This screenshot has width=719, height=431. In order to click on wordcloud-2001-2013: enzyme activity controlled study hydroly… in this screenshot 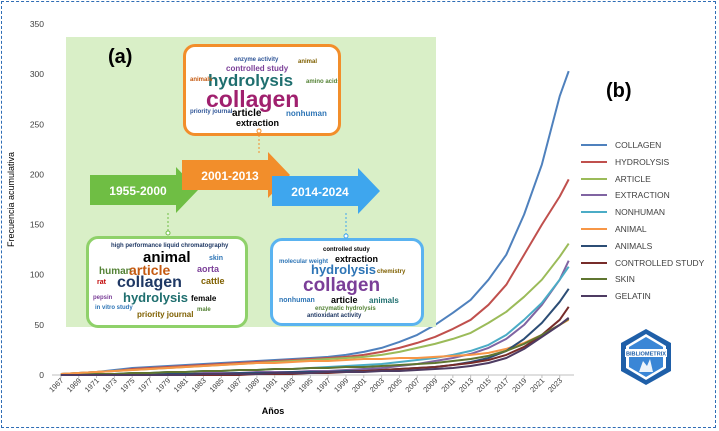, I will do `click(262, 90)`.